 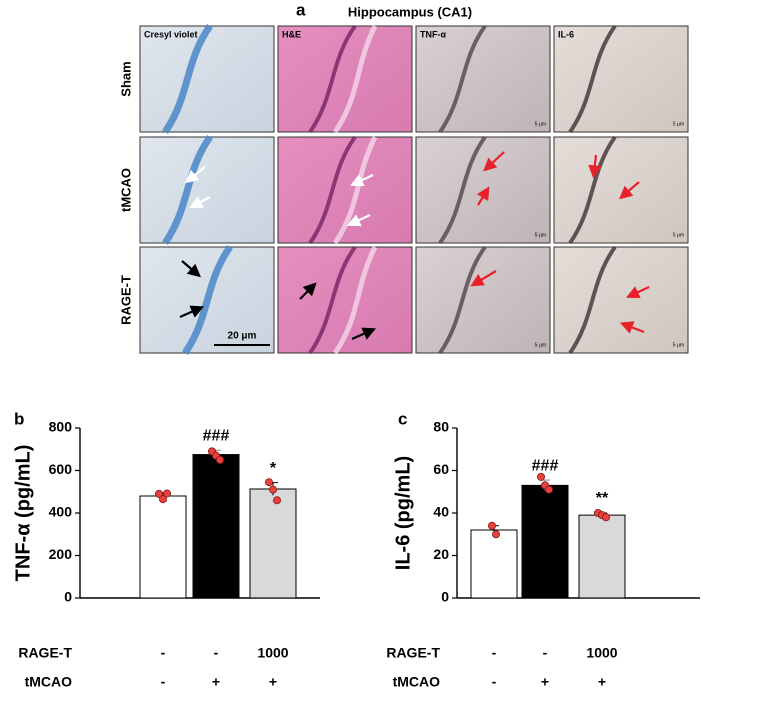 I want to click on y-tick-label: 20, so click(x=441, y=554).